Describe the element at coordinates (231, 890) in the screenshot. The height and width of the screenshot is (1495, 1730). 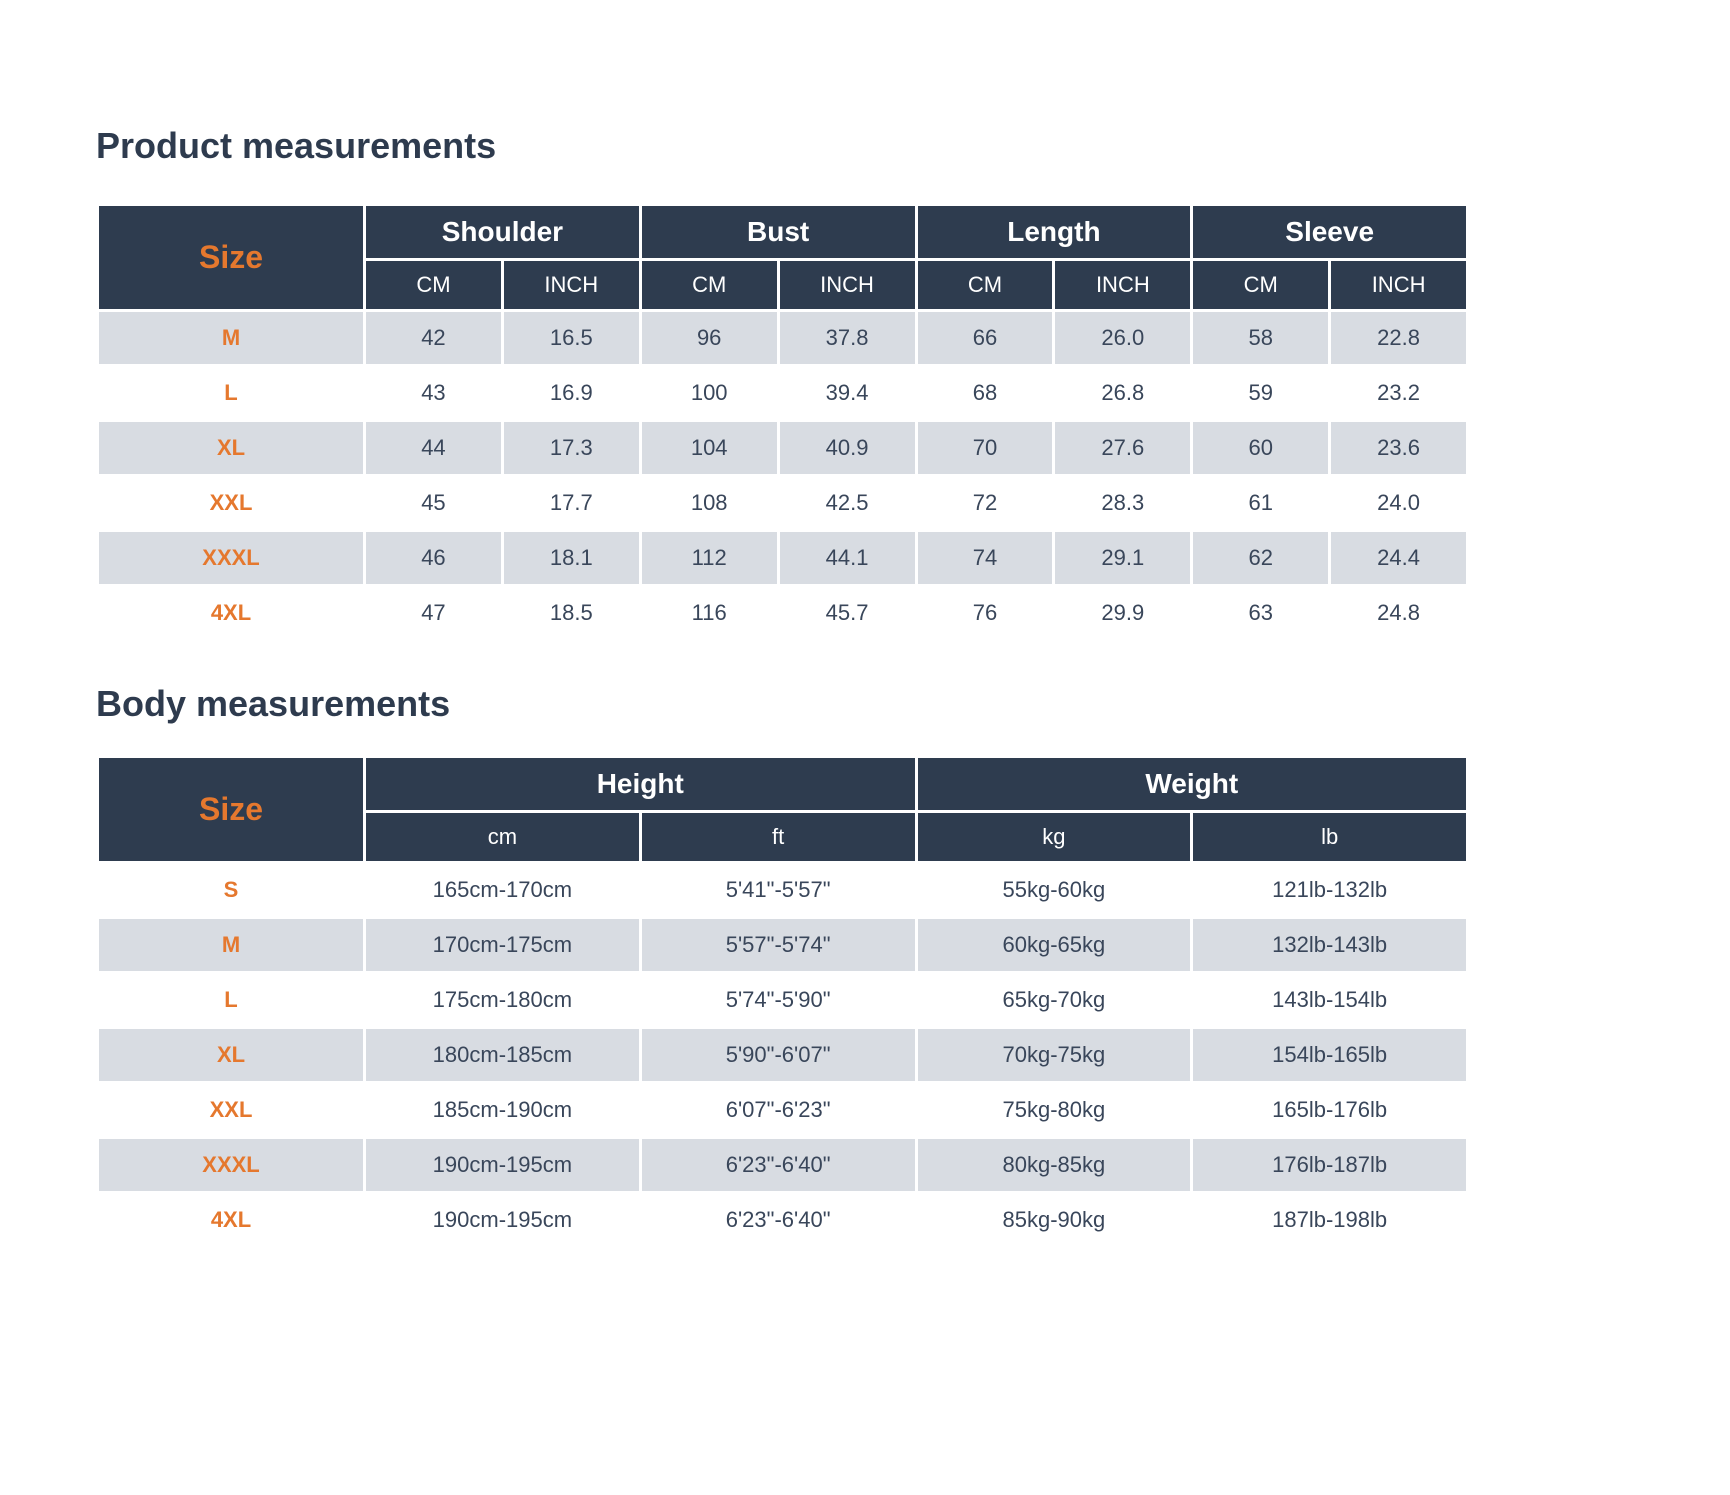
I see `size-cell: S` at that location.